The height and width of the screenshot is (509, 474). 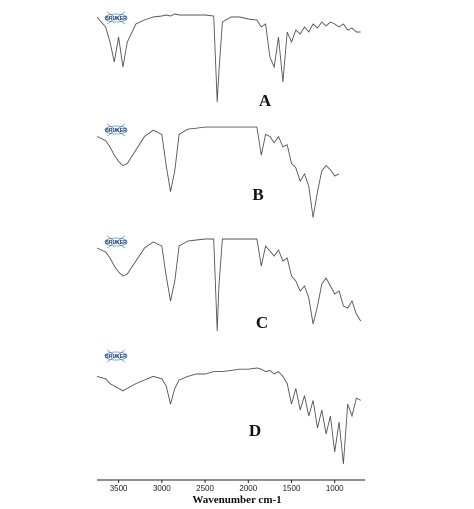 What do you see at coordinates (257, 194) in the screenshot?
I see `series-label: B` at bounding box center [257, 194].